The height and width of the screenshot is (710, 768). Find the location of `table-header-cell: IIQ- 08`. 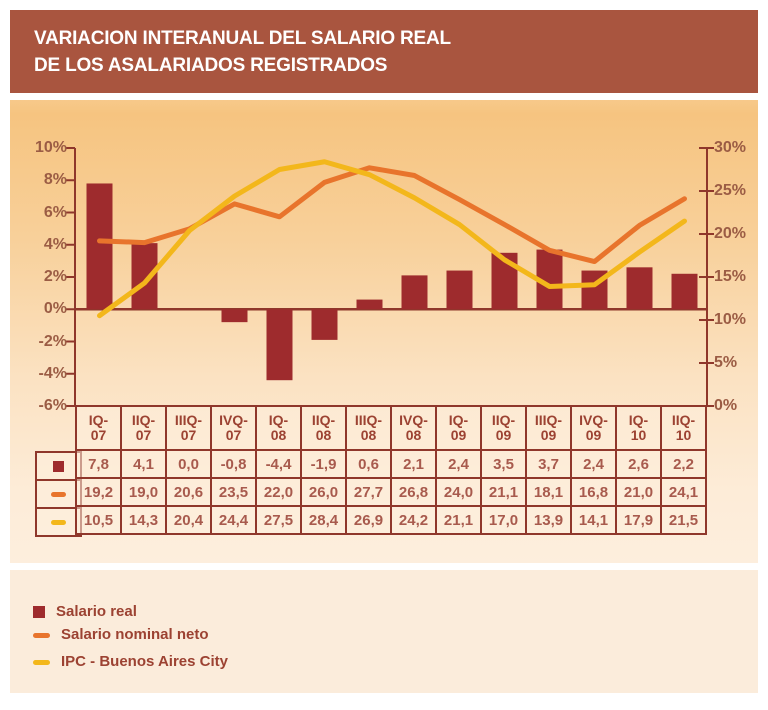

table-header-cell: IIQ- 08 is located at coordinates (323, 428).